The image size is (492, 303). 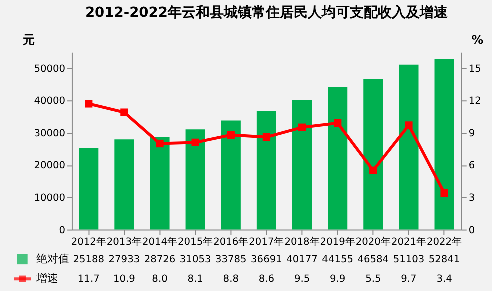 I want to click on y2-tick-label: 15, so click(x=475, y=69).